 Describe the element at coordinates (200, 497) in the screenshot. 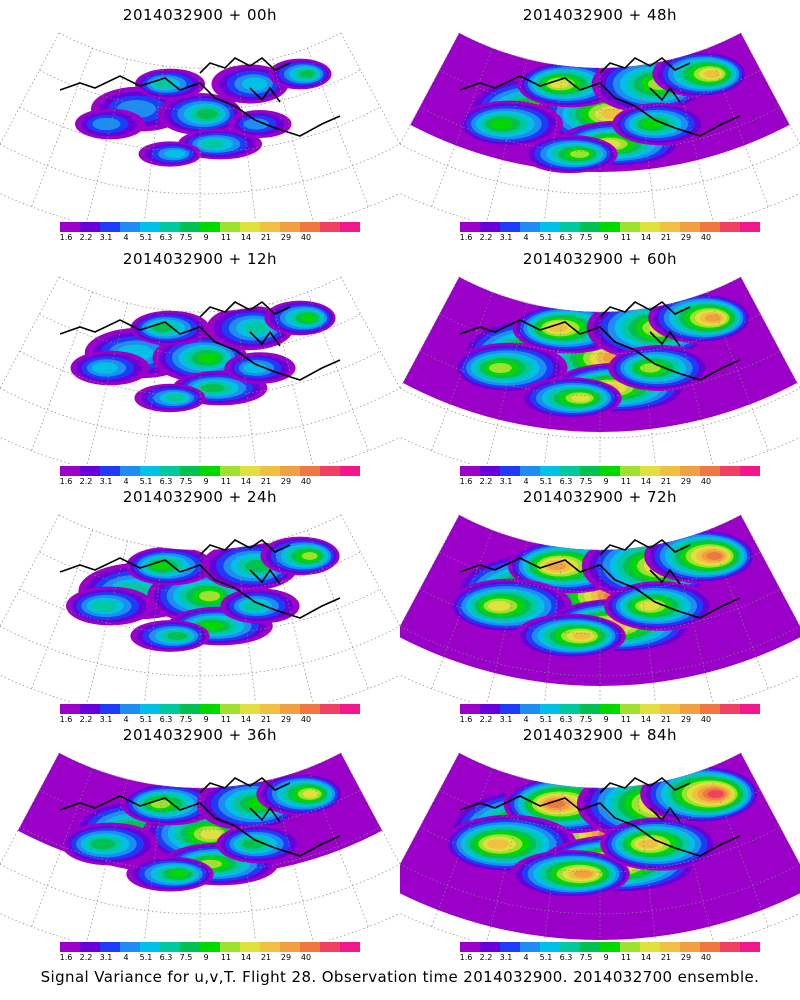

I see `panel-title: 2014032900 + 24h` at that location.